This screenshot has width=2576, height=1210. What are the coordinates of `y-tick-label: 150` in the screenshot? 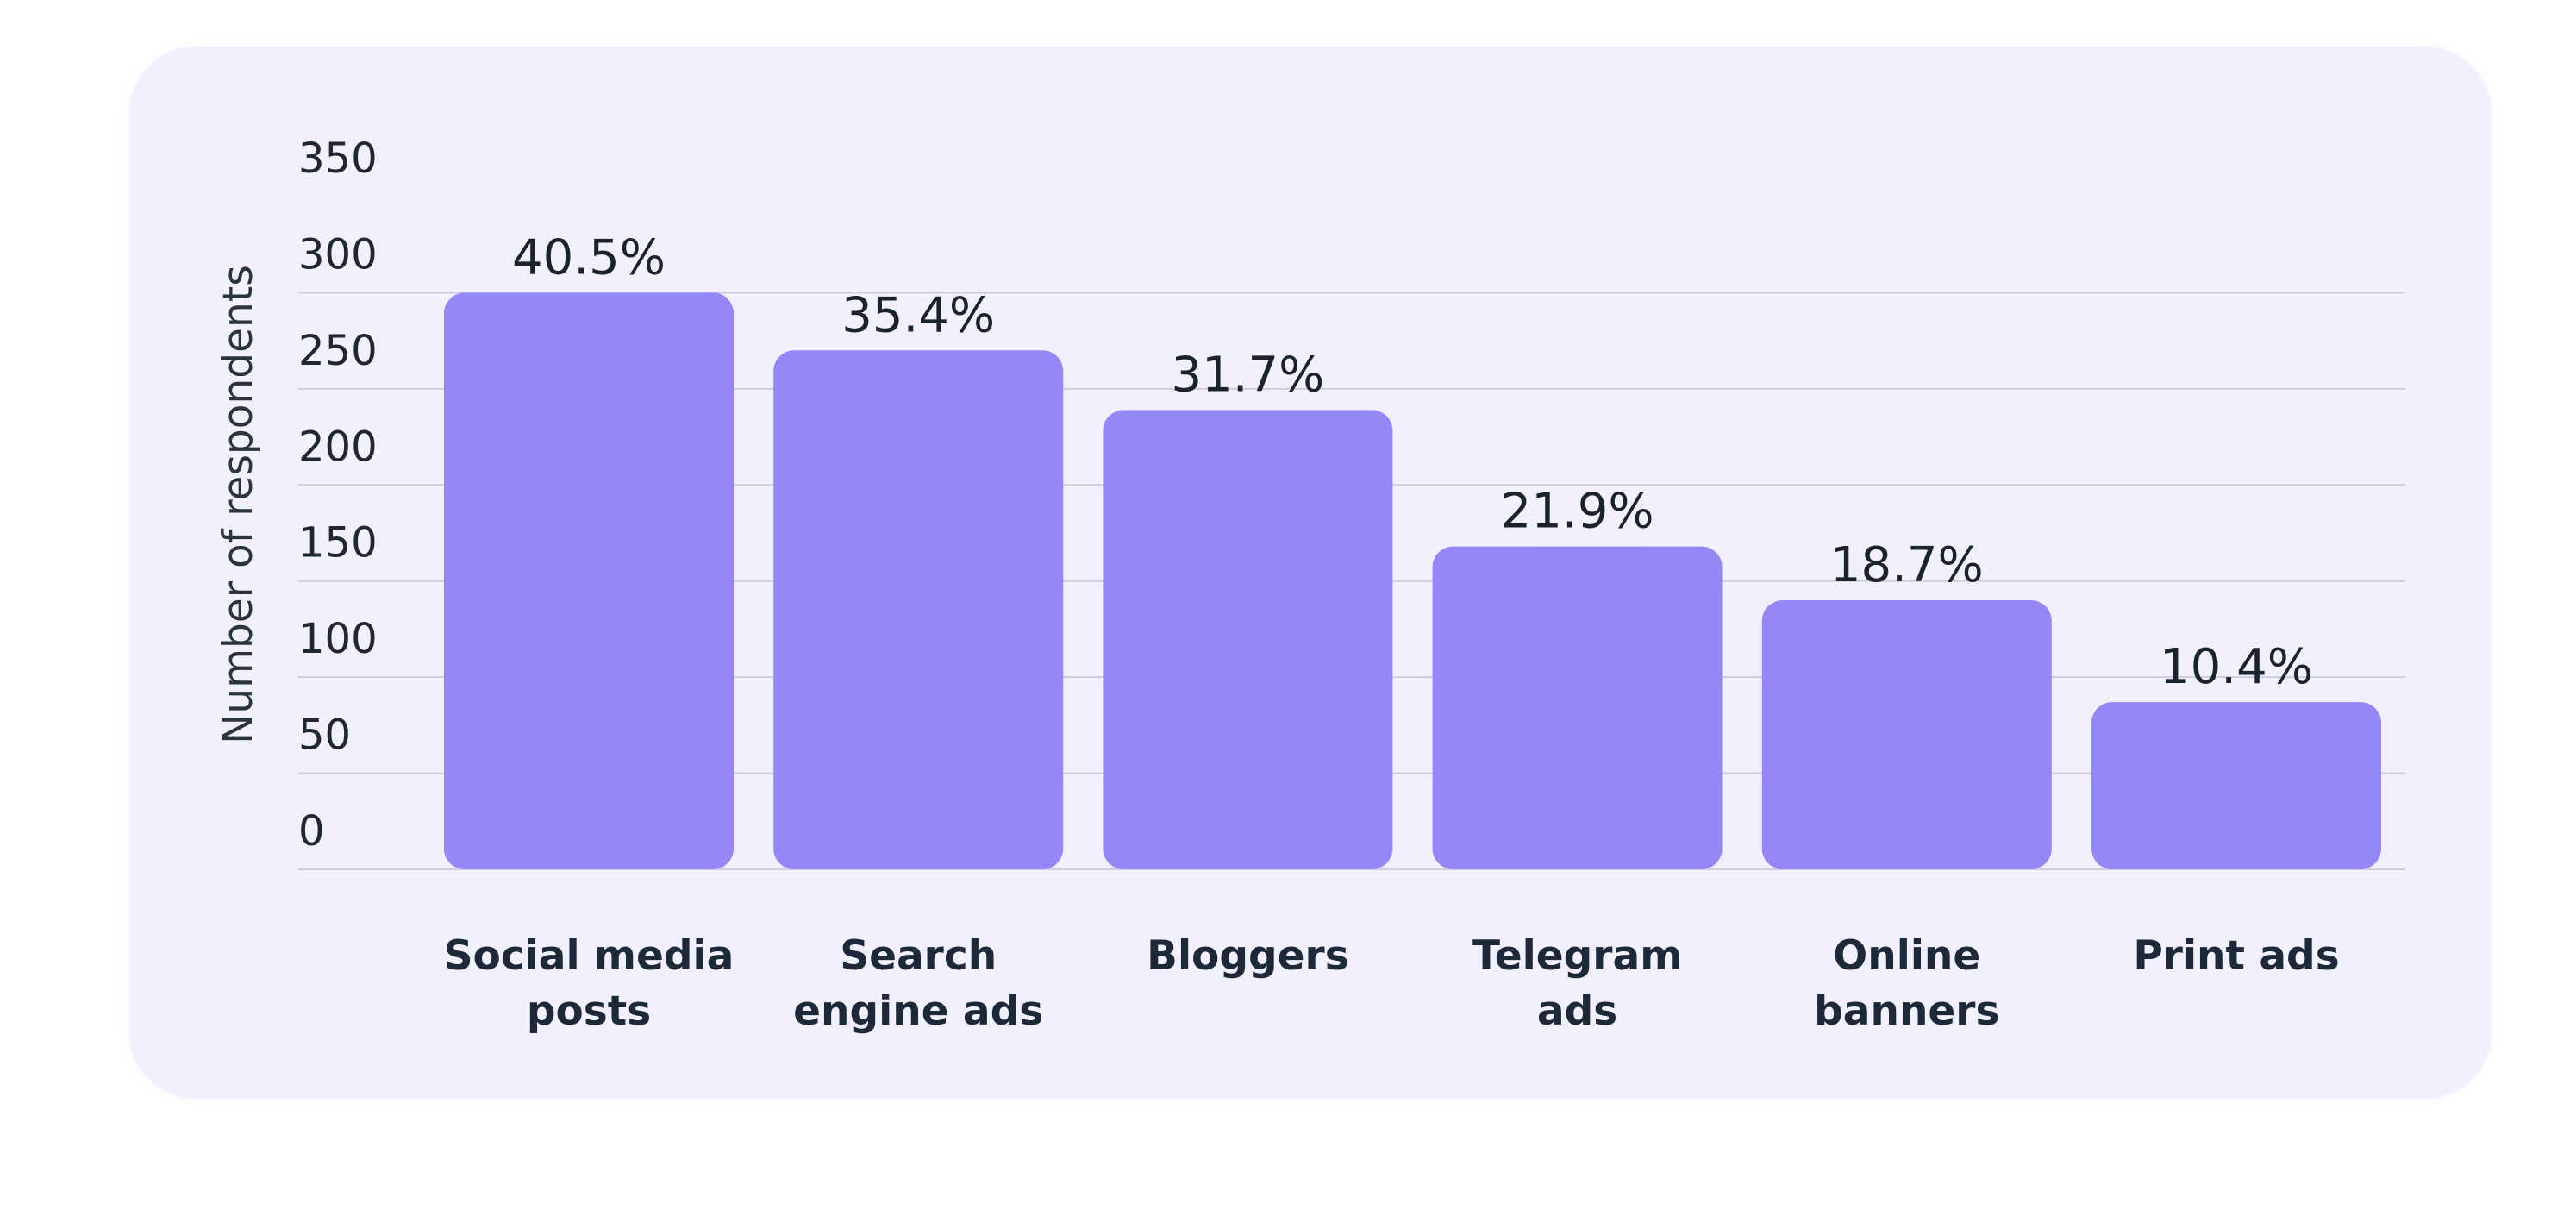 It's located at (338, 543).